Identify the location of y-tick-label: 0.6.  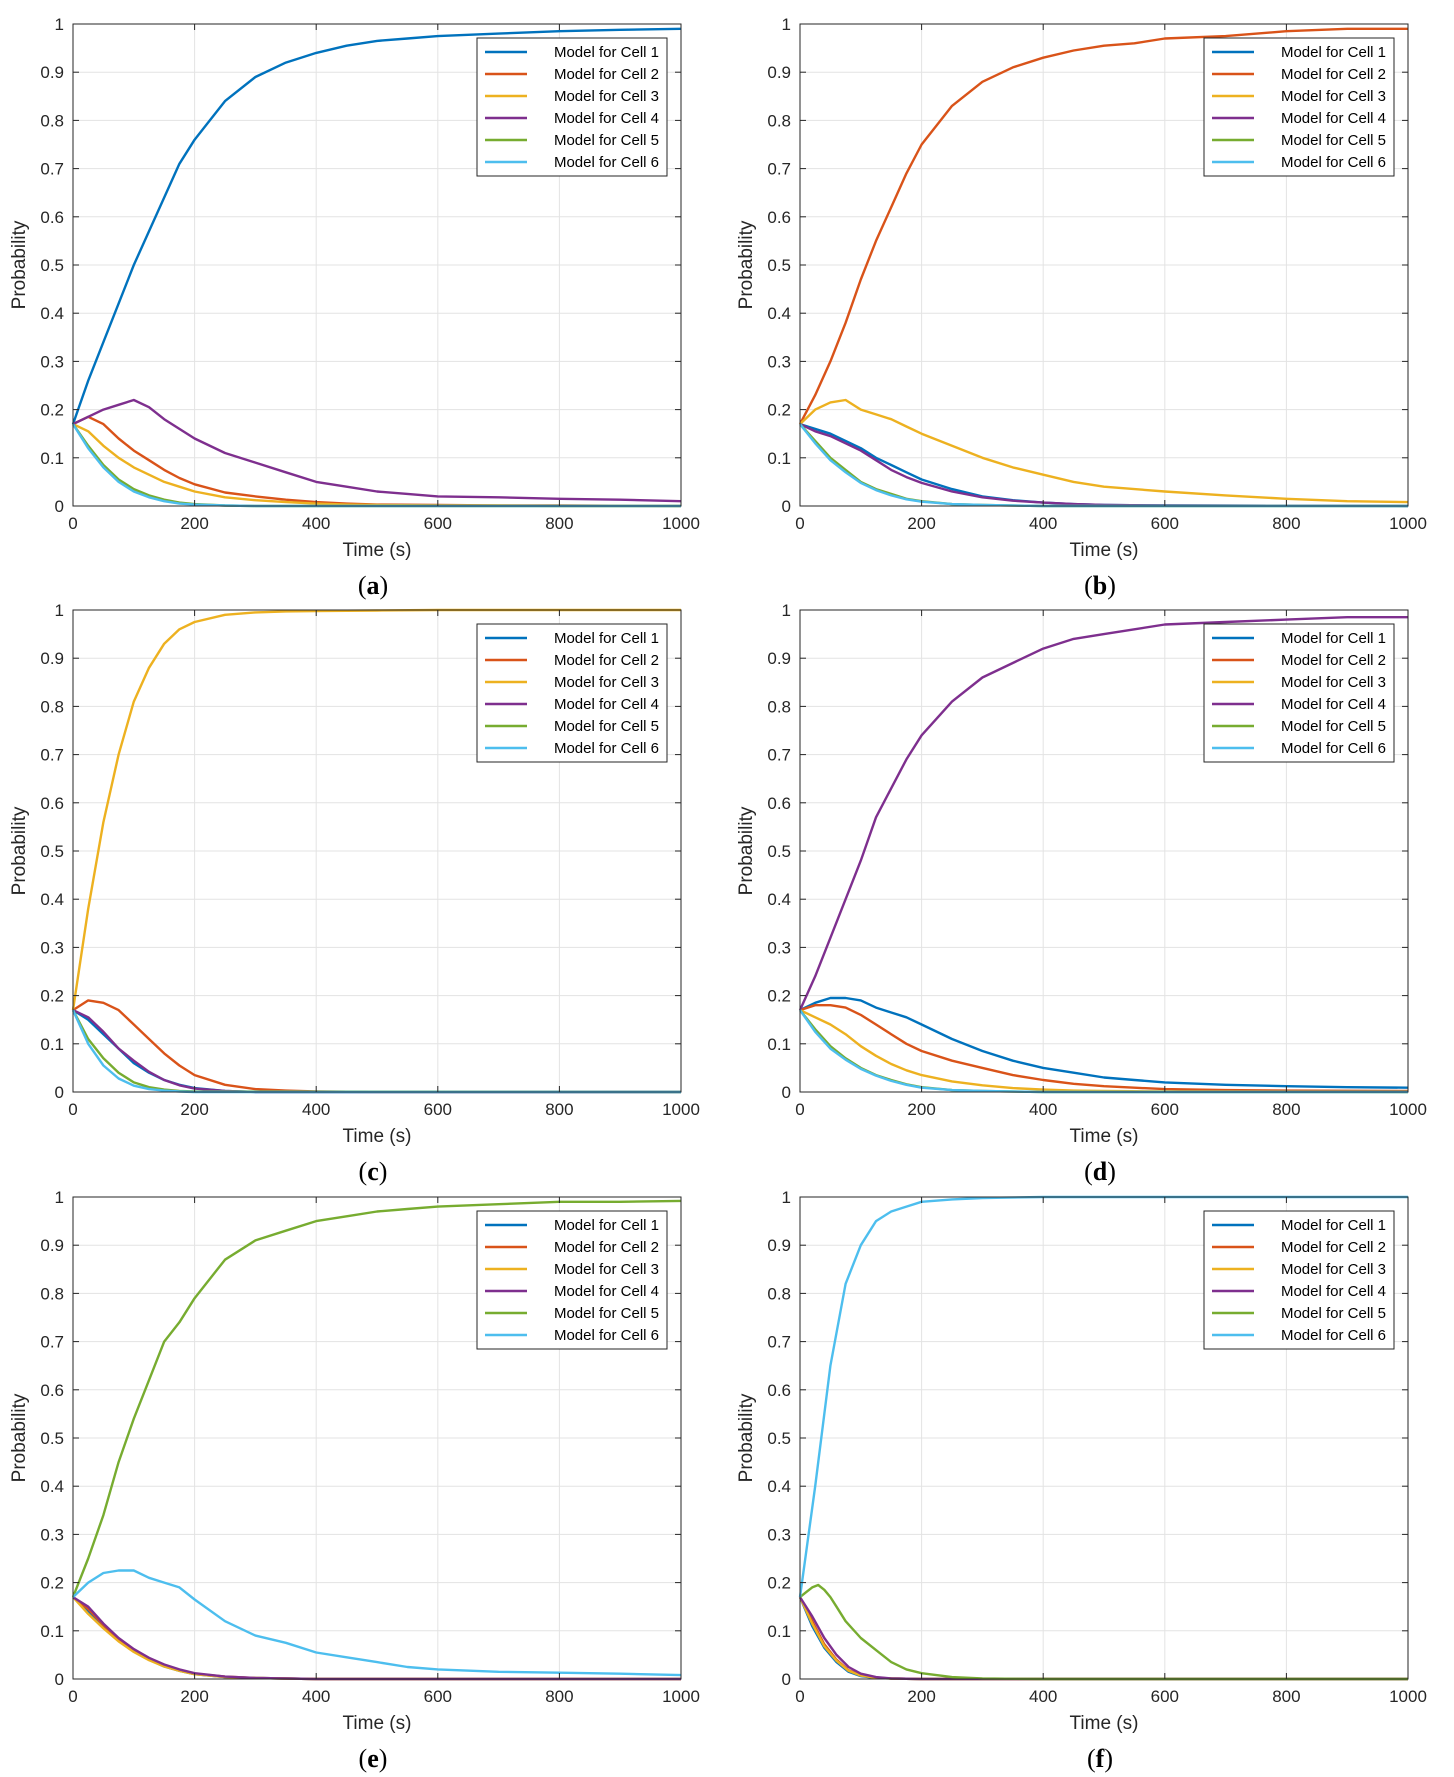
(779, 803).